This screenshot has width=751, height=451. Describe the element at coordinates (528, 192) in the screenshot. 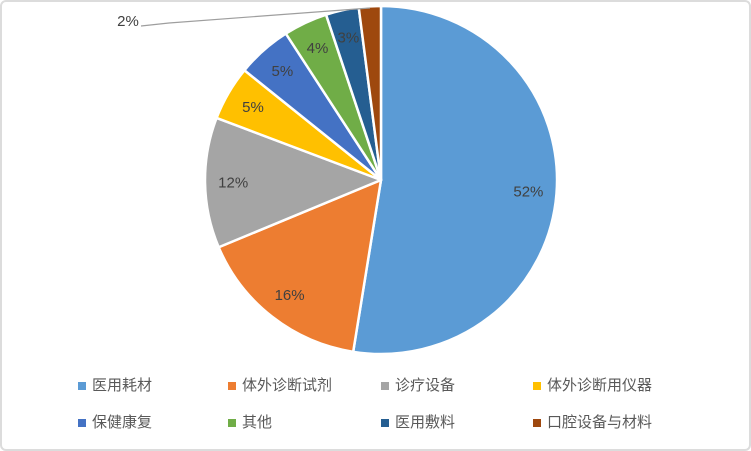

I see `data-label: 52%` at that location.